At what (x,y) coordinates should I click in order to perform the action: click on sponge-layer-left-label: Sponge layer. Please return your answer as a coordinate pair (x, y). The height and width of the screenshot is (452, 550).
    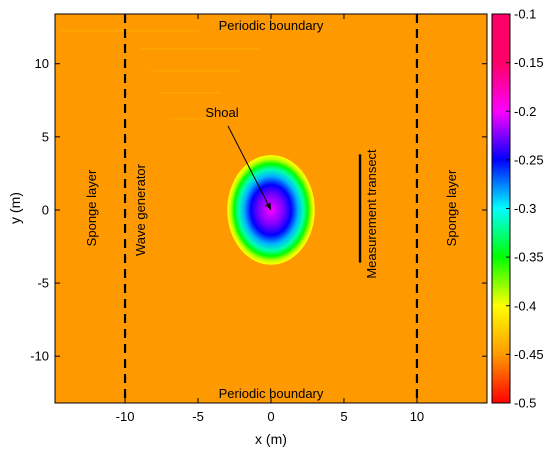
    Looking at the image, I should click on (91, 207).